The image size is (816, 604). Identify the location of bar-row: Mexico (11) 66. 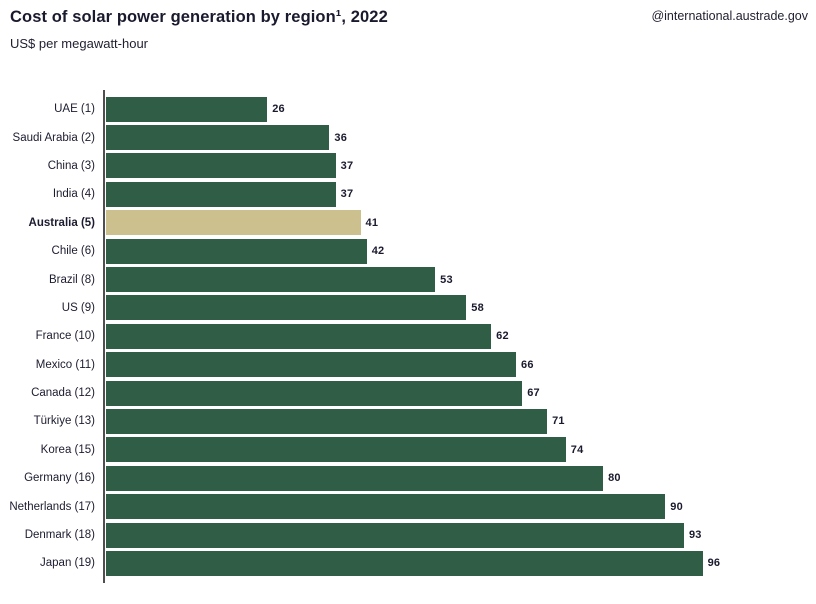
(408, 365).